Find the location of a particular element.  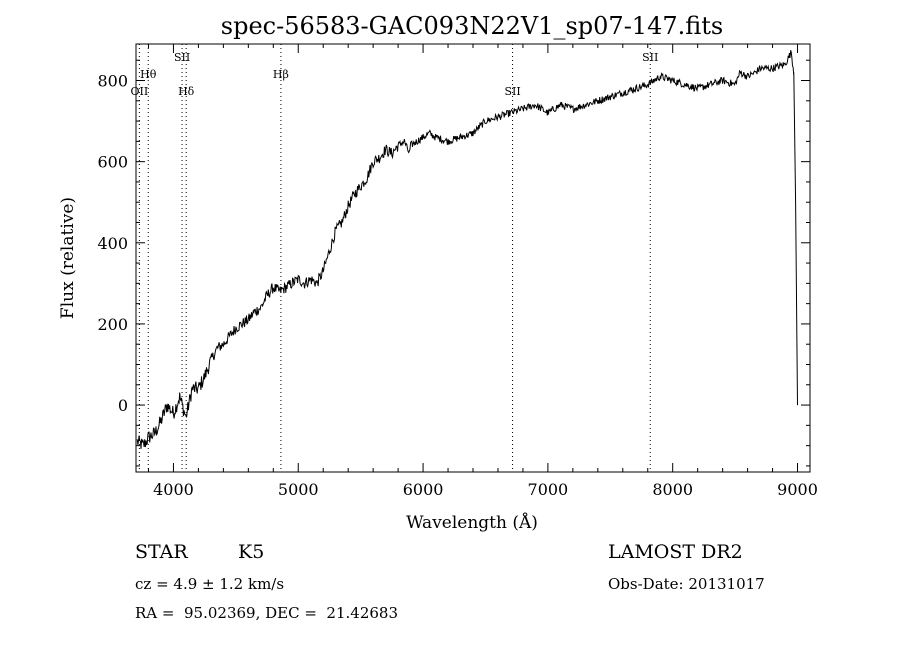

x-tick-label: 9000 is located at coordinates (797, 489).